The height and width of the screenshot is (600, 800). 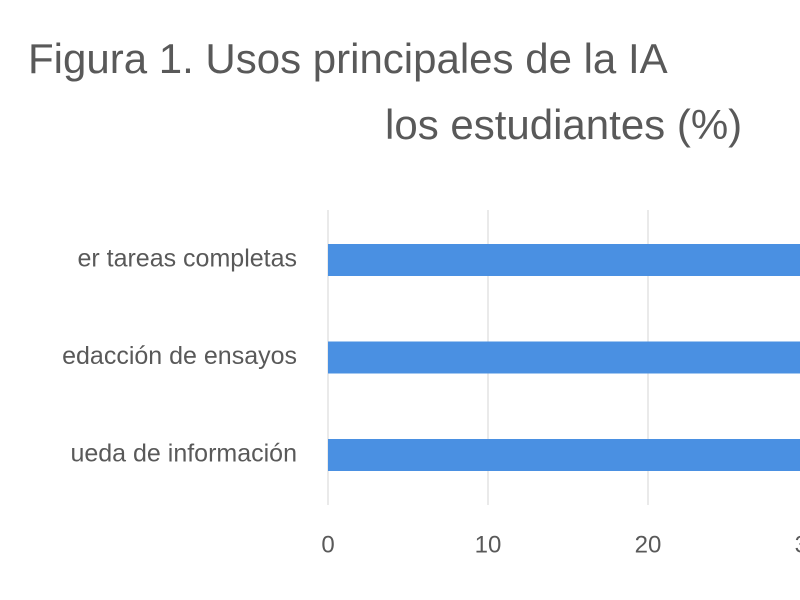 What do you see at coordinates (797, 544) in the screenshot?
I see `x-tick-label: 30` at bounding box center [797, 544].